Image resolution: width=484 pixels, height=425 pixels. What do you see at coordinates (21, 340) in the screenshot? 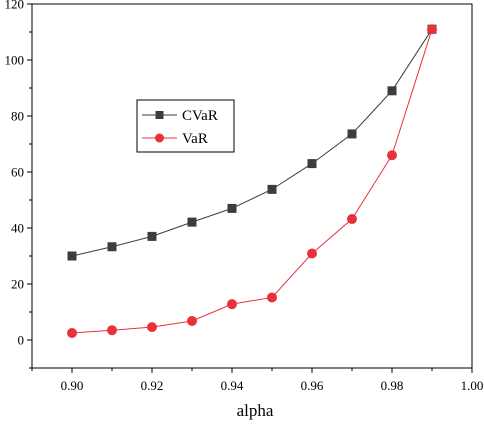
I see `y-tick-label: 0` at bounding box center [21, 340].